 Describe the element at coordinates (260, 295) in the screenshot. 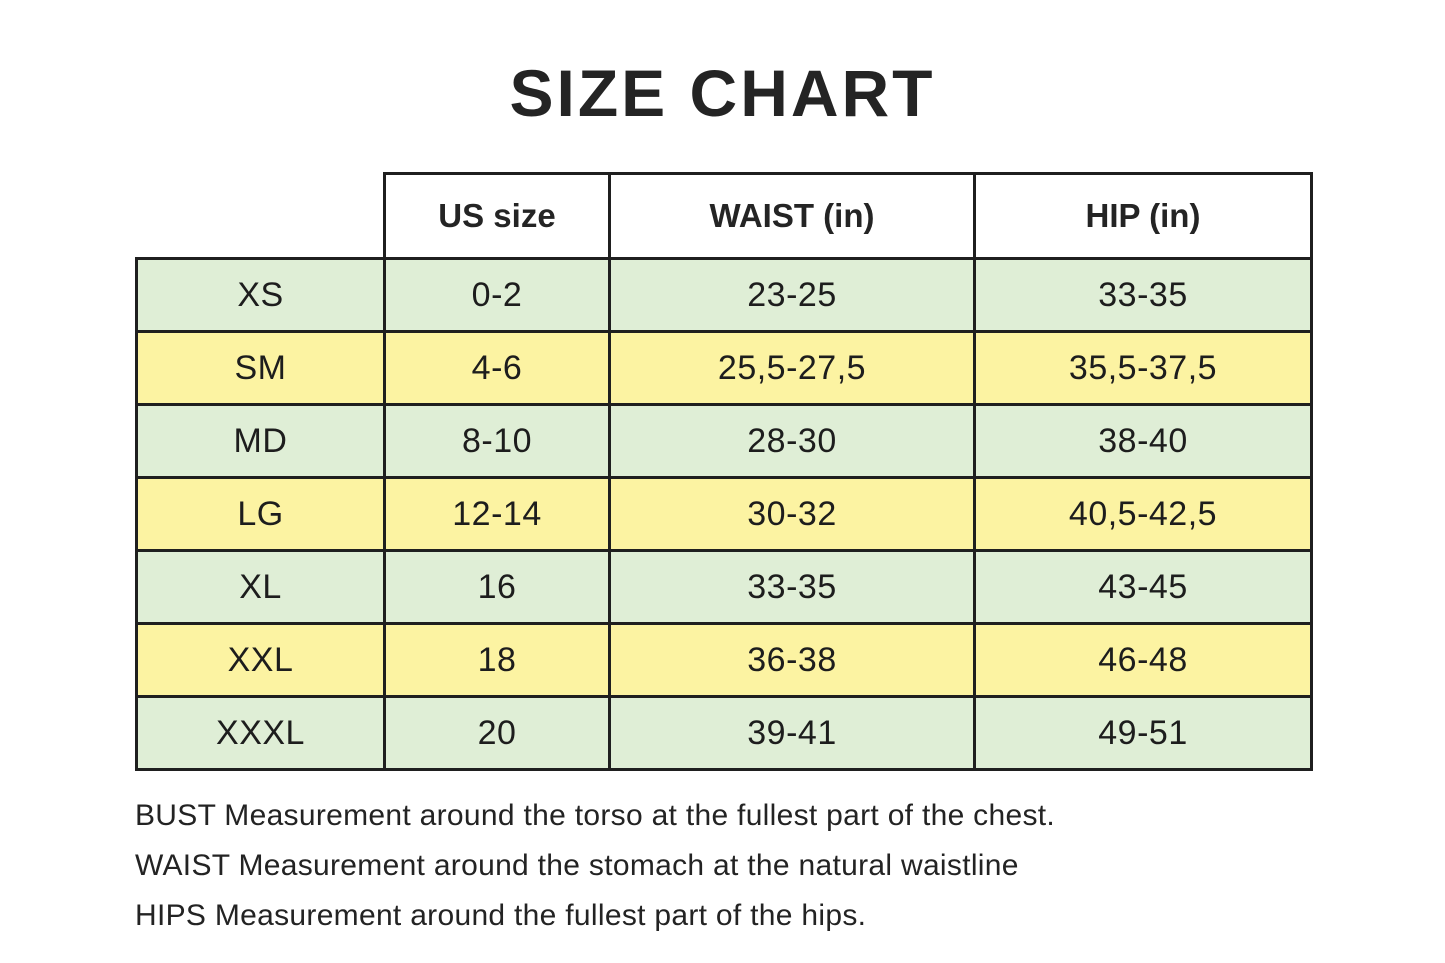

I see `cell-size-label: XS` at that location.